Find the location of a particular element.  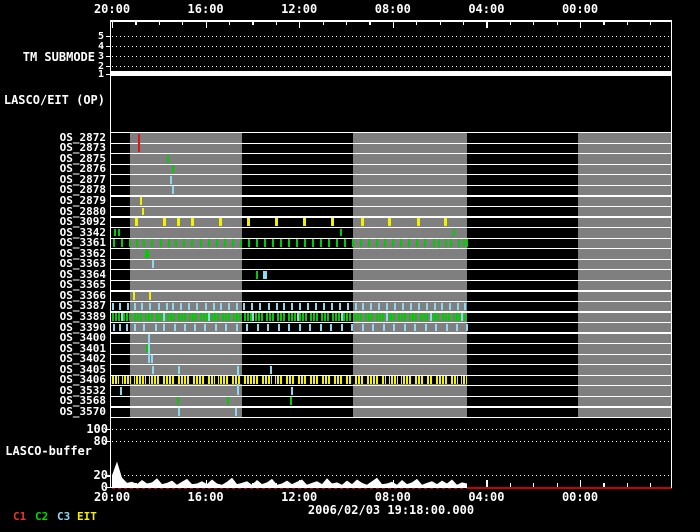

plot-top-axis is located at coordinates (390, 21).